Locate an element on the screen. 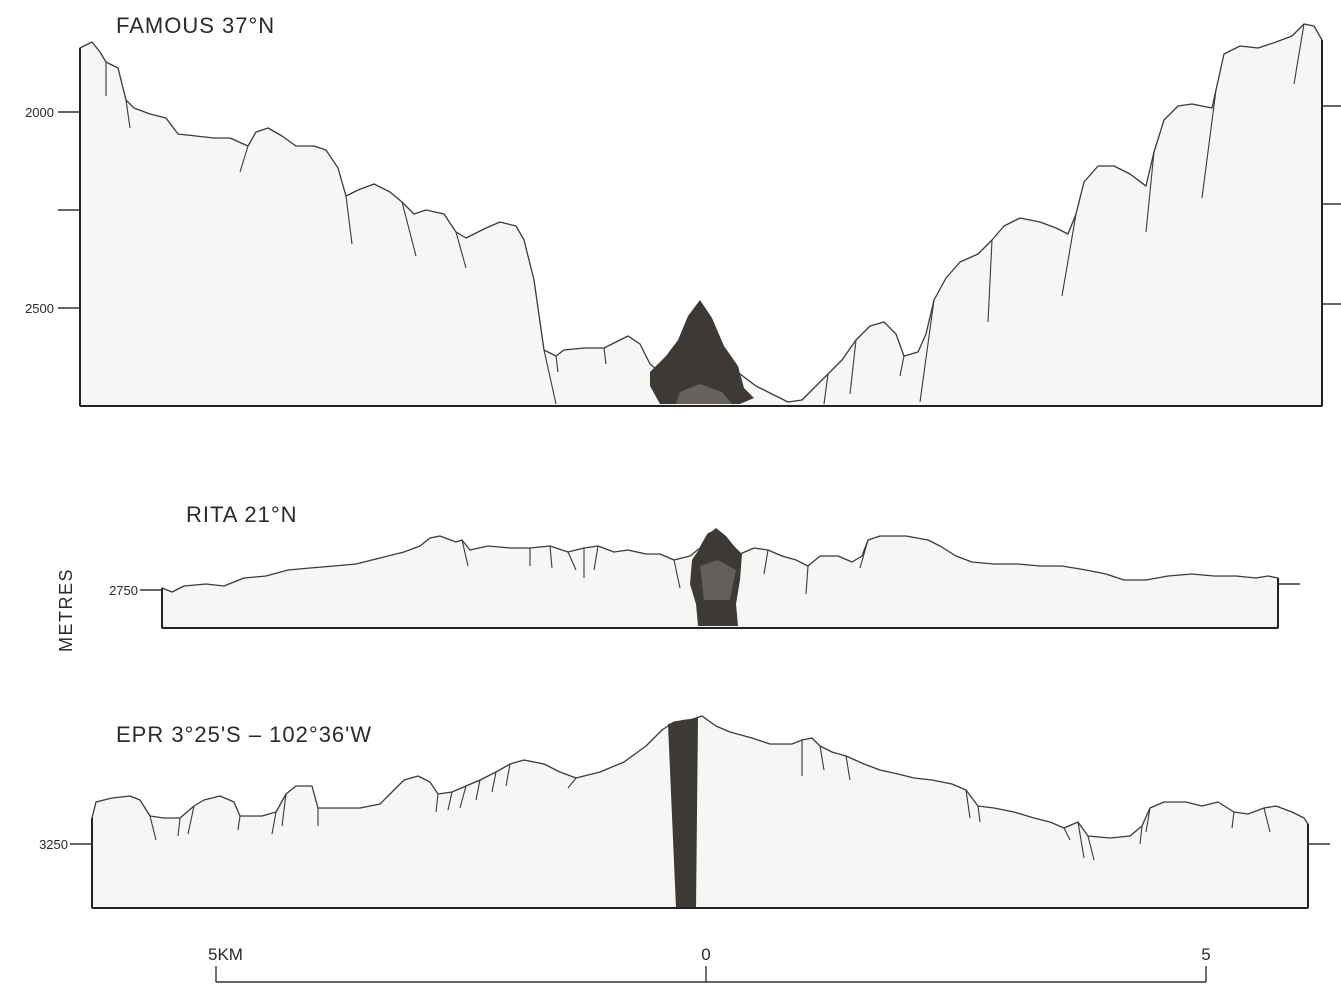 This screenshot has width=1341, height=988. rita-fault-scarps is located at coordinates (665, 567).